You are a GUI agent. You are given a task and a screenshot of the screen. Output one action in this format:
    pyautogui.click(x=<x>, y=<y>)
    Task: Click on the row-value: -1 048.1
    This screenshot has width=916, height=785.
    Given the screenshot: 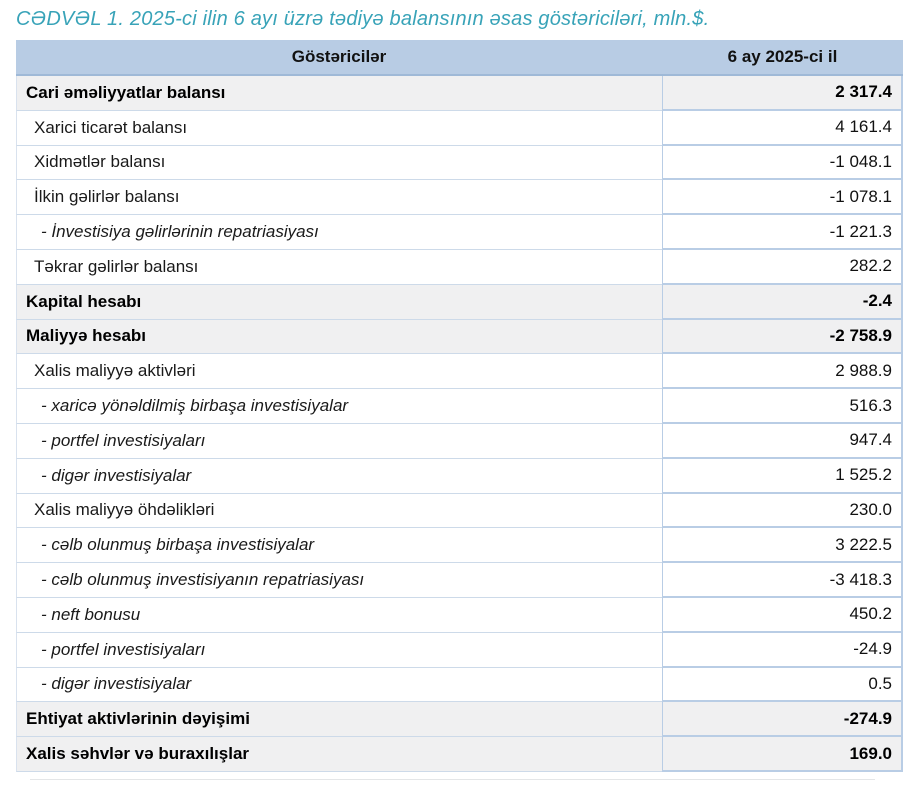 What is the action you would take?
    pyautogui.click(x=782, y=163)
    